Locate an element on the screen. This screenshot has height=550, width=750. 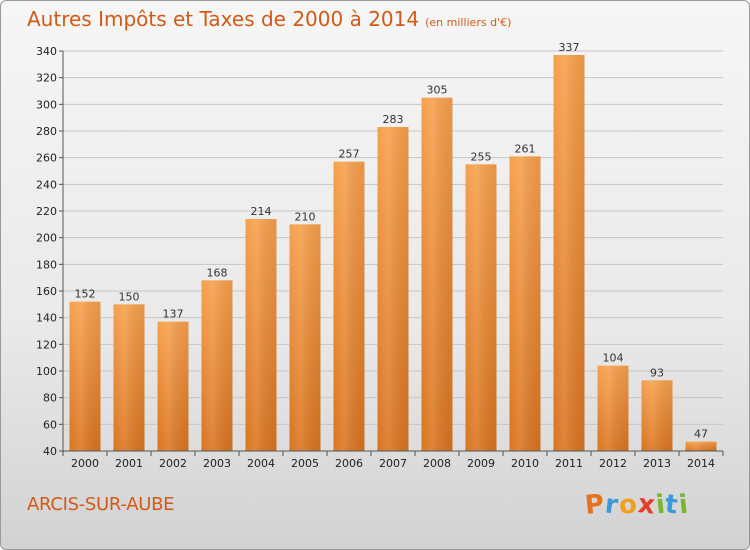
chart-title-unit: (en milliers d'€) is located at coordinates (468, 22).